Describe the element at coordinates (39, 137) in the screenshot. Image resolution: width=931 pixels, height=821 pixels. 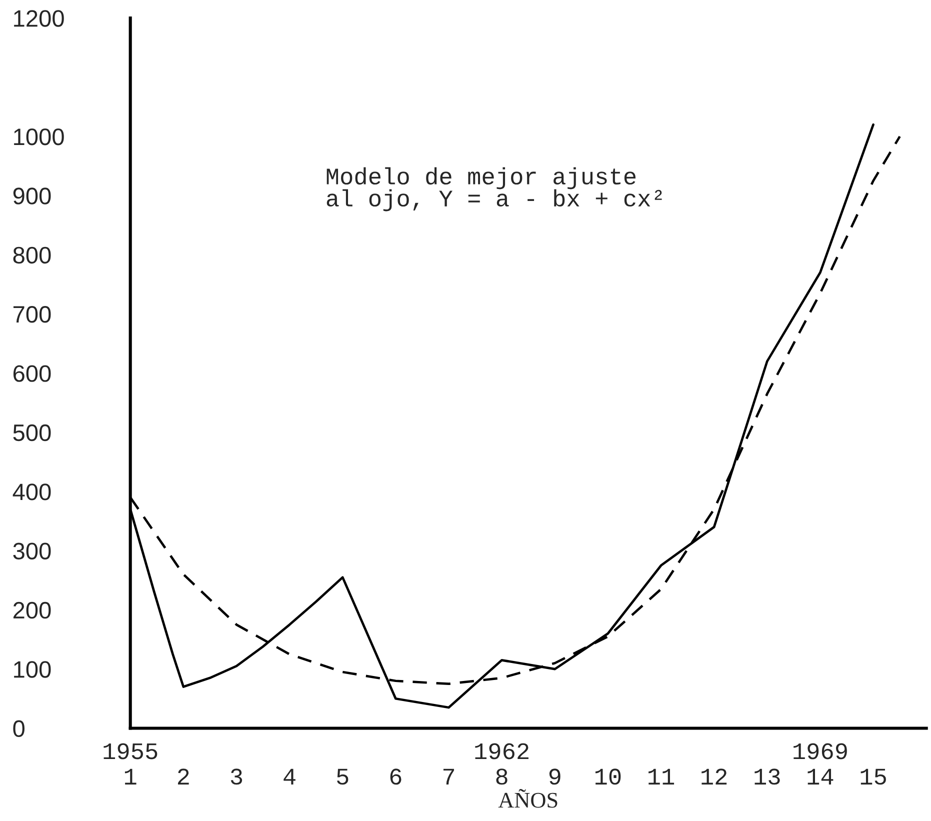
I see `y-tick-label: 1000` at that location.